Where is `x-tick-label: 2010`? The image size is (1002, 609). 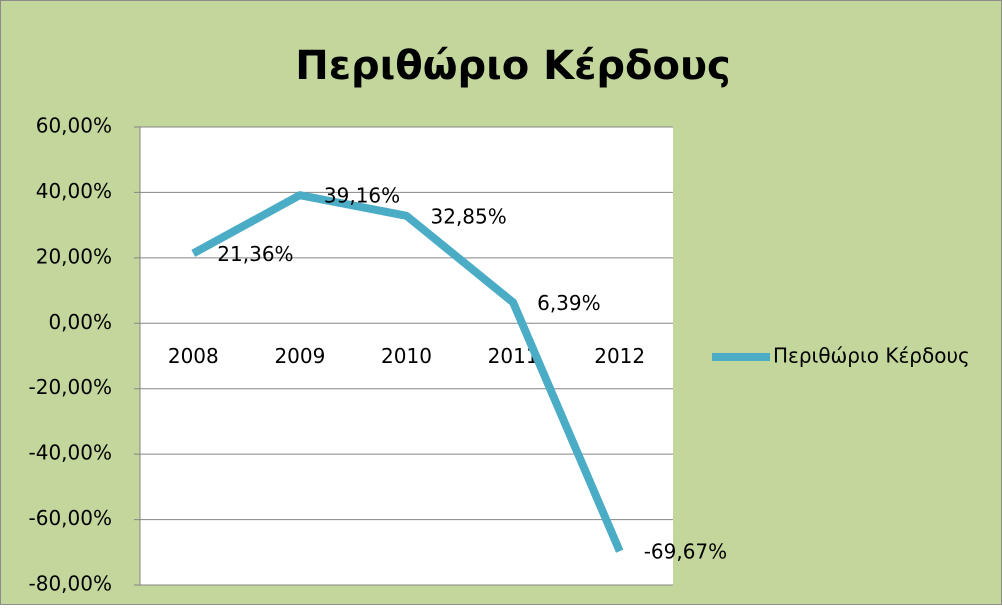 x-tick-label: 2010 is located at coordinates (406, 356).